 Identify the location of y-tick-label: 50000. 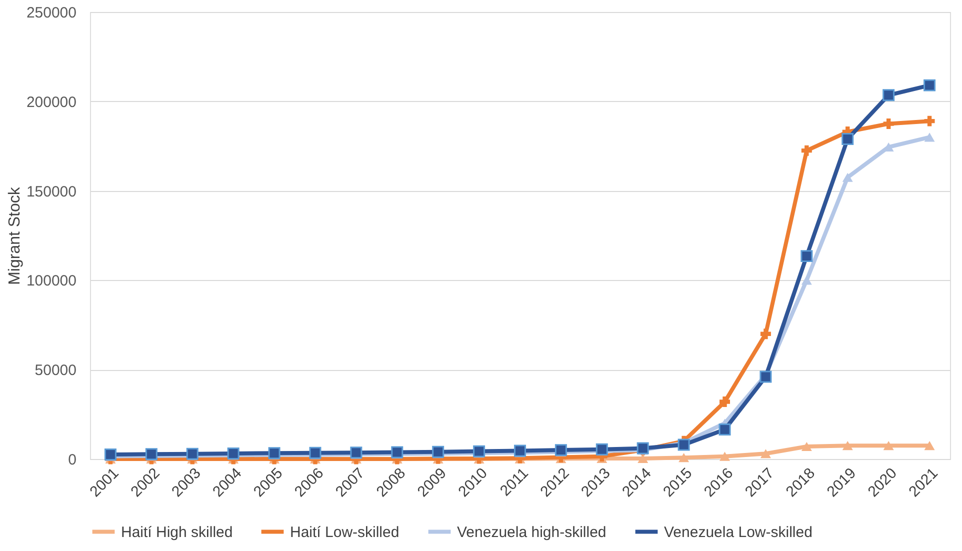
(55, 371).